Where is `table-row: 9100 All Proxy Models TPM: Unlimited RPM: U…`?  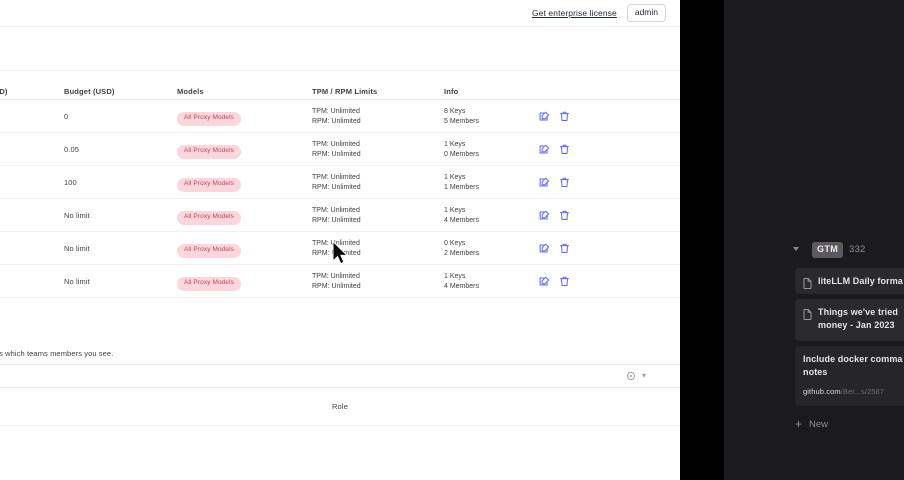
table-row: 9100 All Proxy Models TPM: Unlimited RPM: U… is located at coordinates (340, 182).